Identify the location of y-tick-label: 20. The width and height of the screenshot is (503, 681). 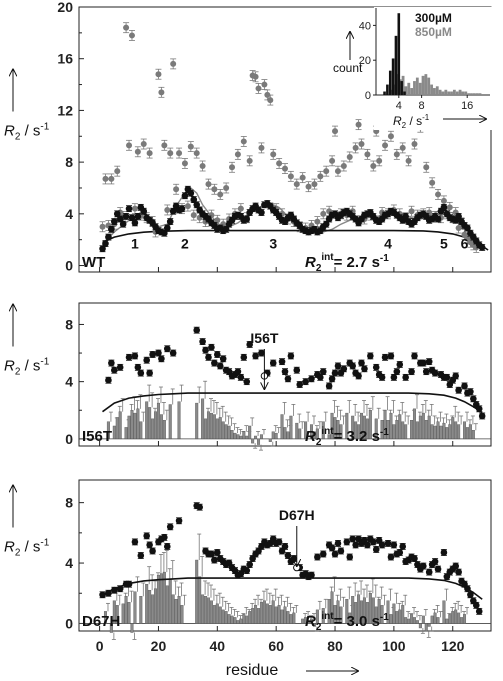
(65, 7).